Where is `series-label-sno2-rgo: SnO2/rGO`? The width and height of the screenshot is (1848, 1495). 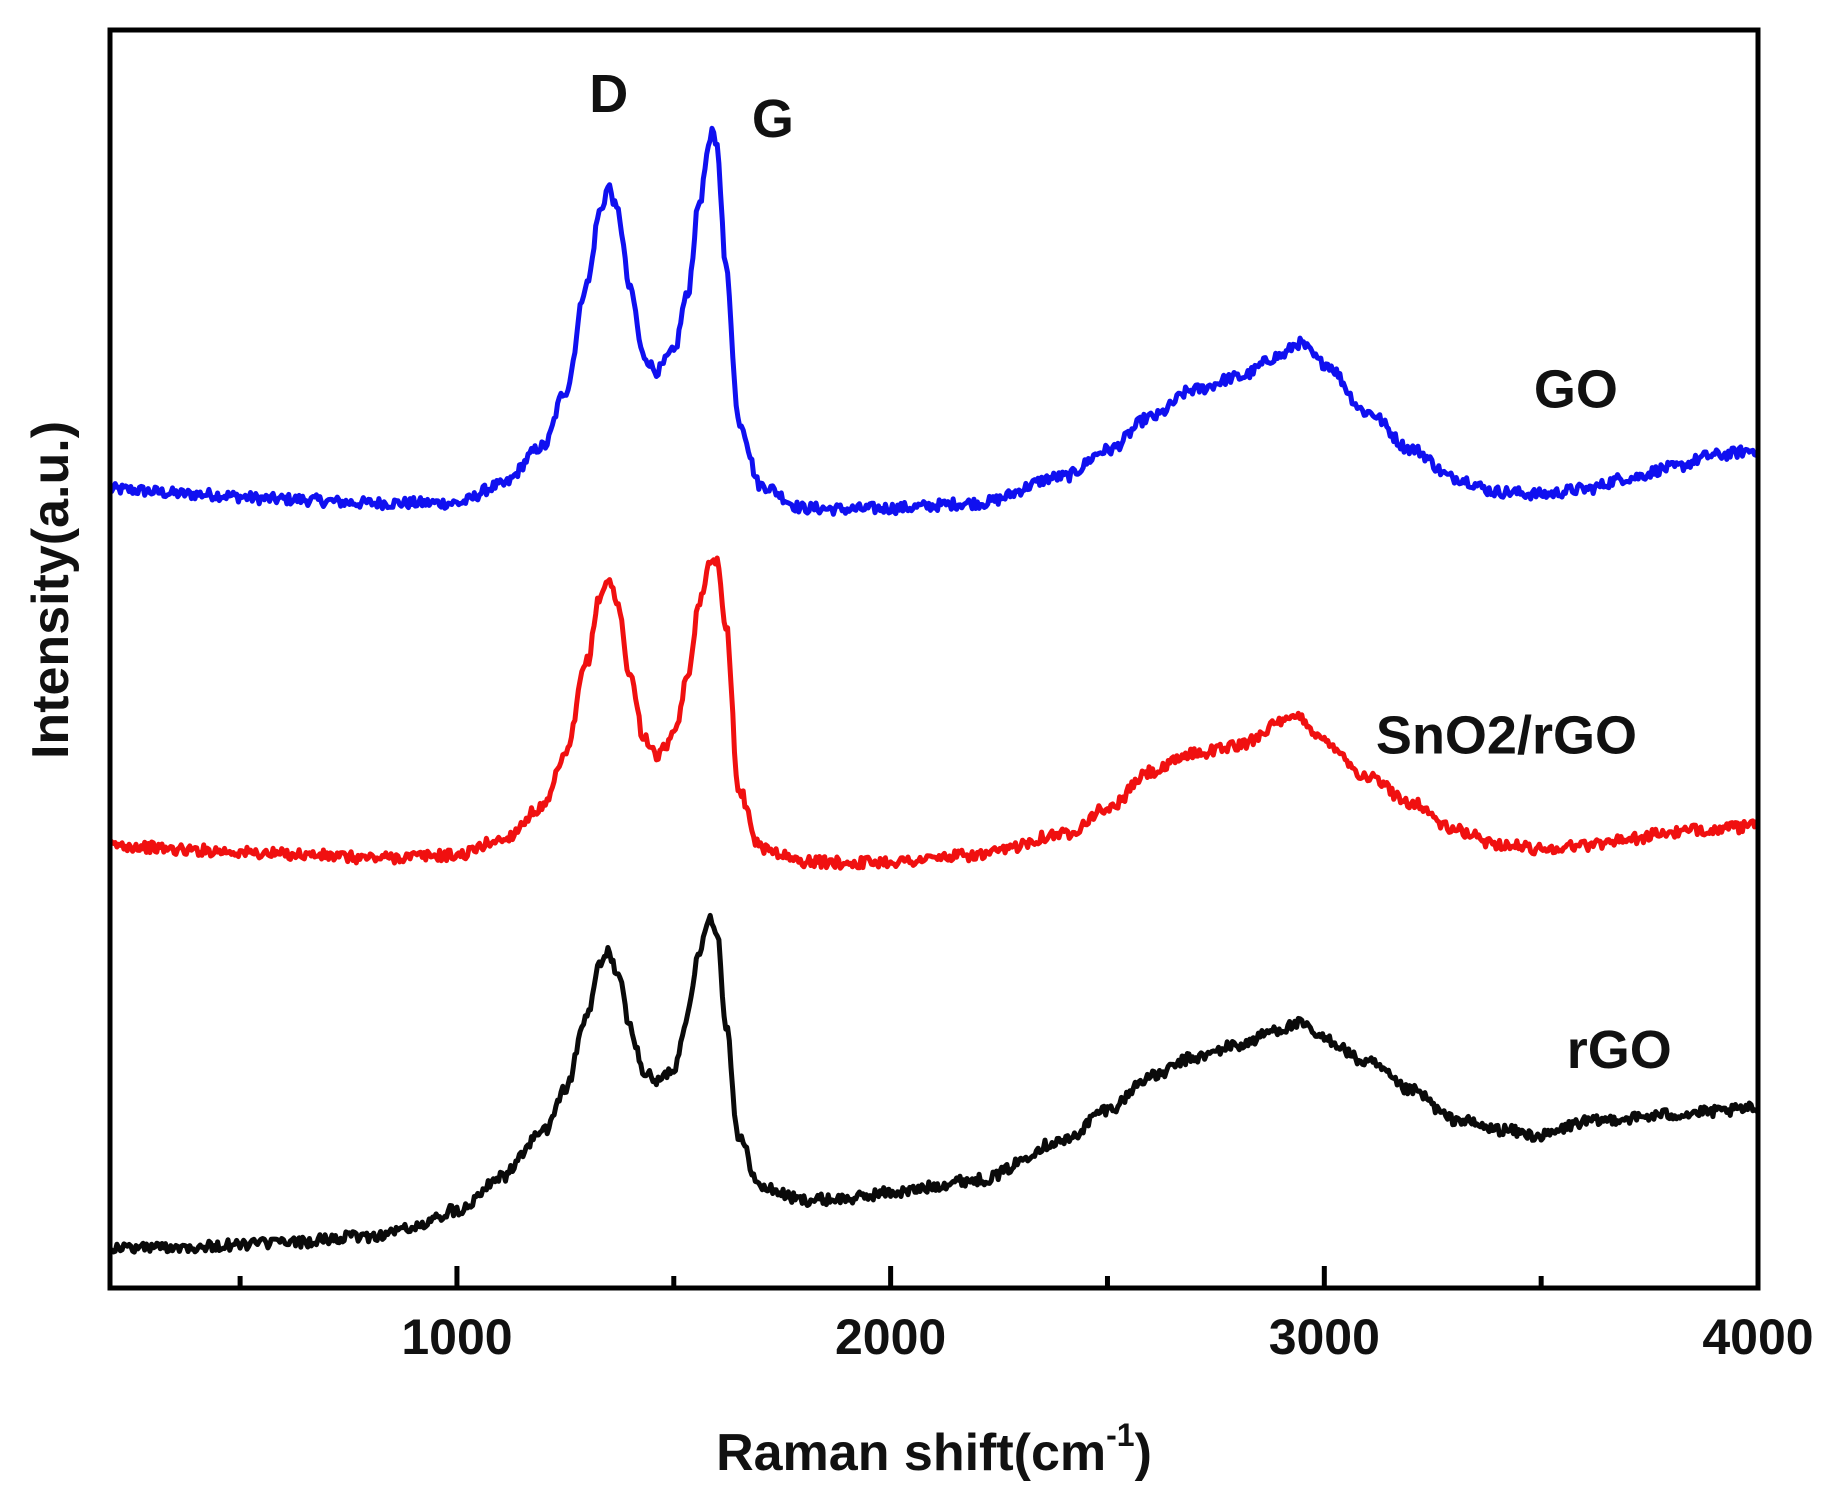 series-label-sno2-rgo: SnO2/rGO is located at coordinates (1506, 735).